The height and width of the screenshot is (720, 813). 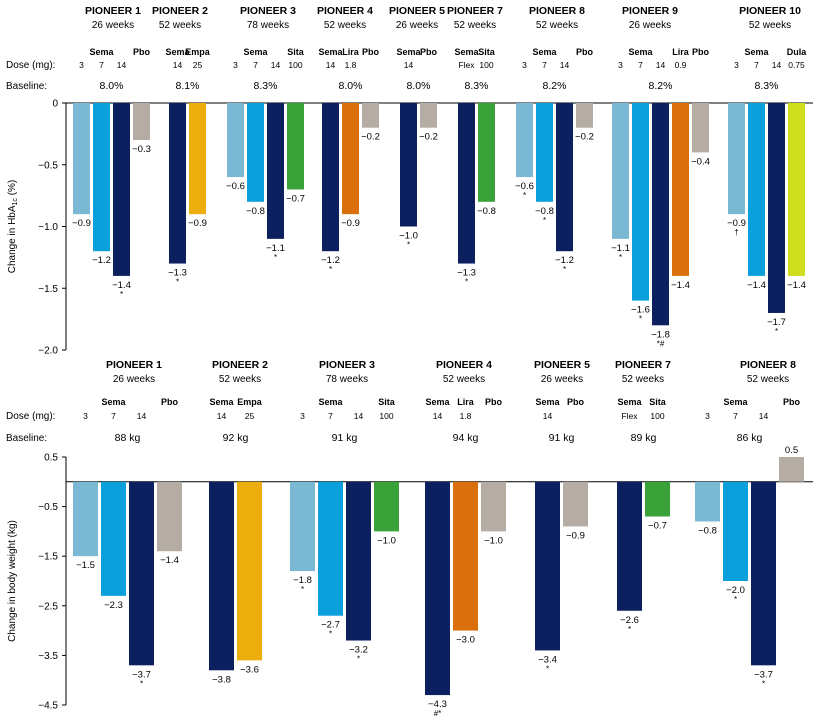 What do you see at coordinates (791, 450) in the screenshot?
I see `bar-value-label: 0.5` at bounding box center [791, 450].